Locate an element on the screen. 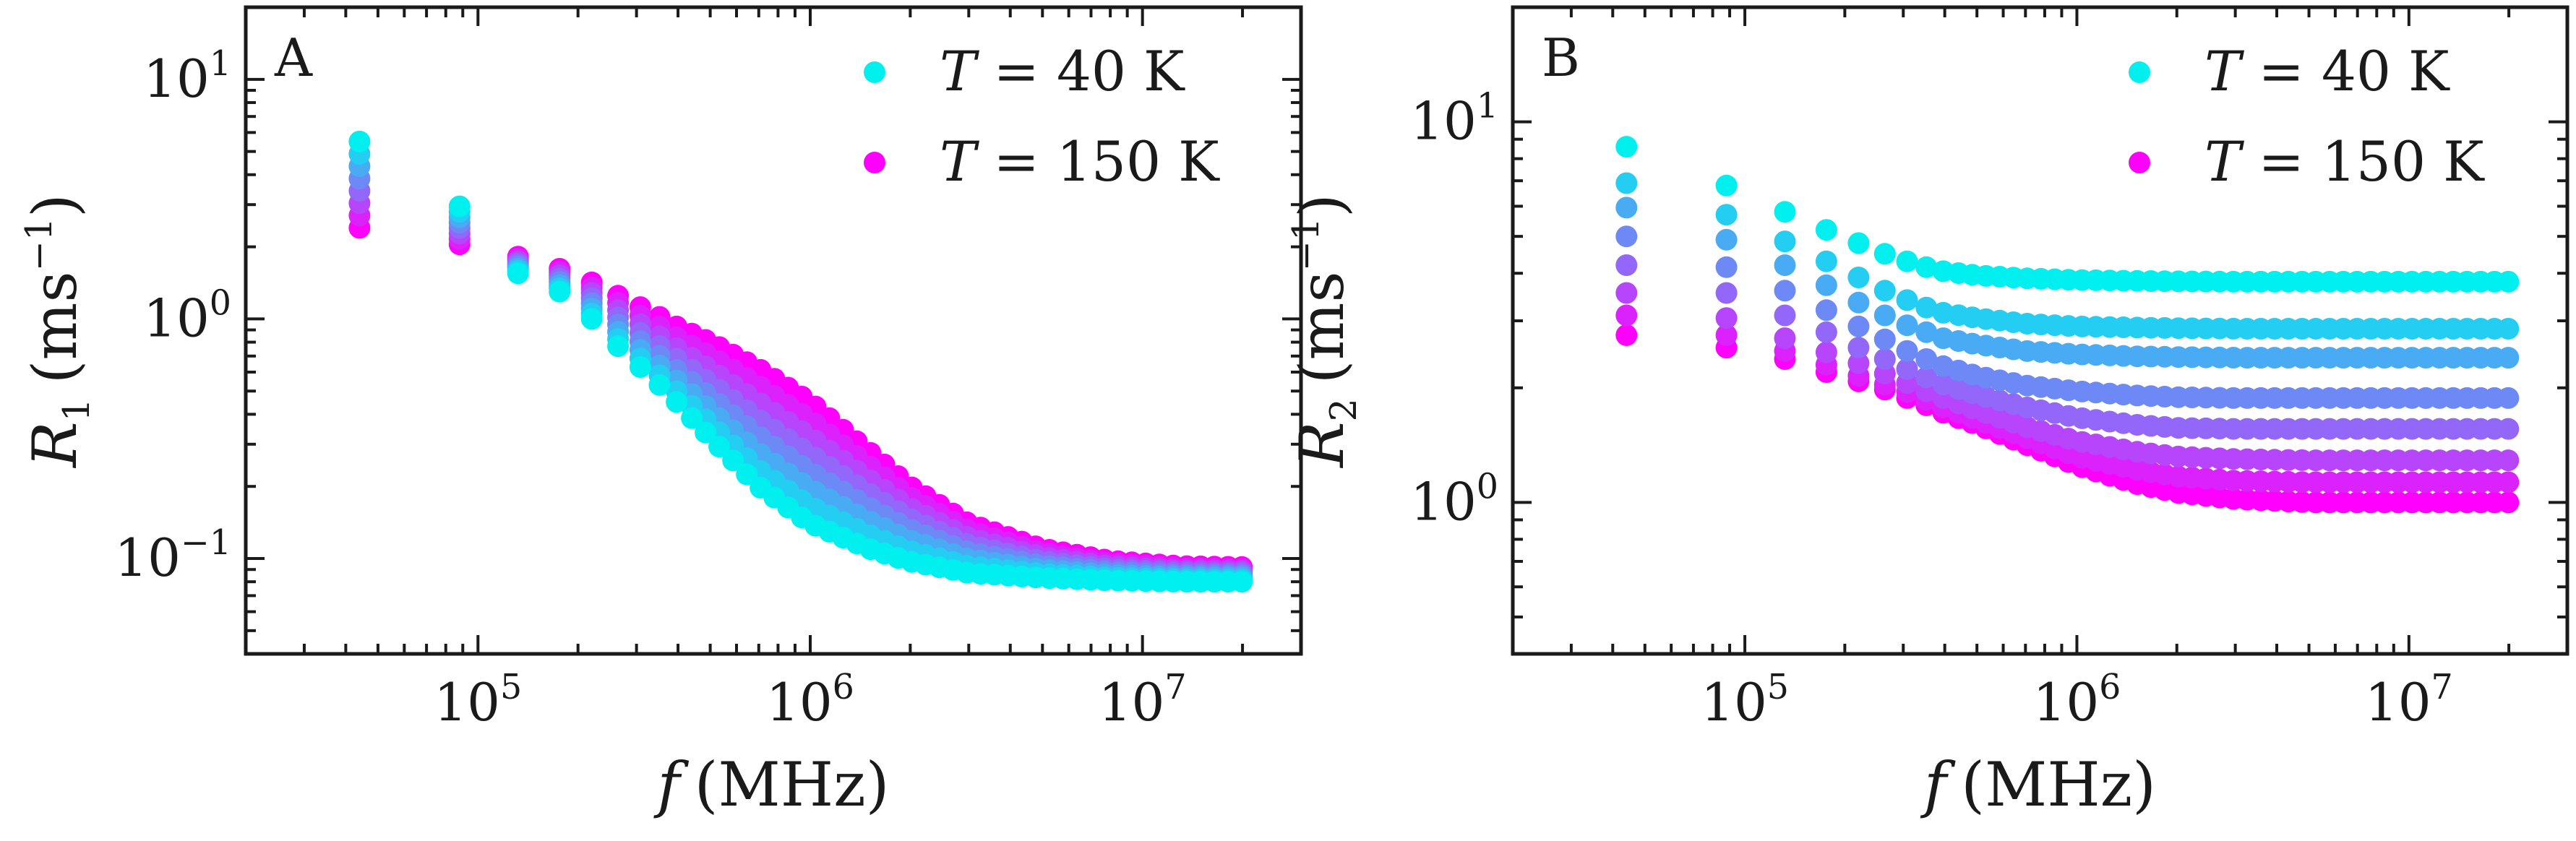 The image size is (2576, 841). x-axis-var: f is located at coordinates (1938, 784).